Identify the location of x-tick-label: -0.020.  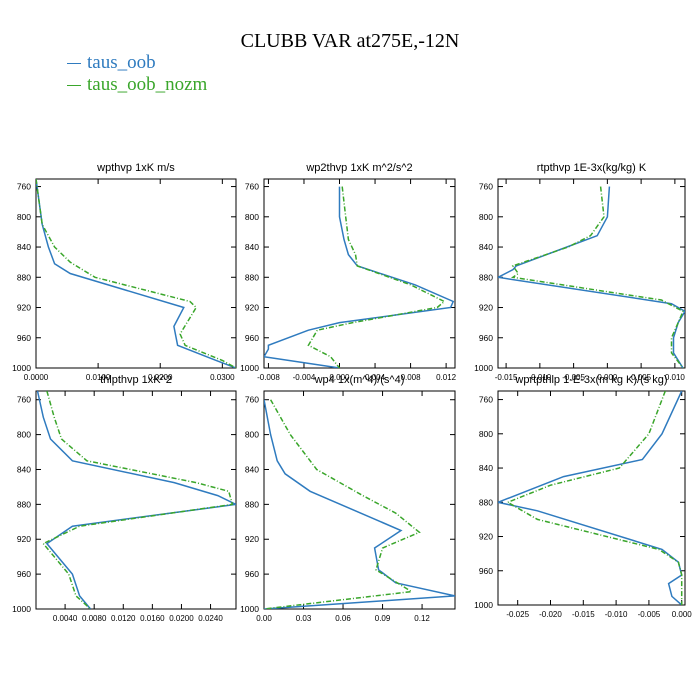
(550, 614).